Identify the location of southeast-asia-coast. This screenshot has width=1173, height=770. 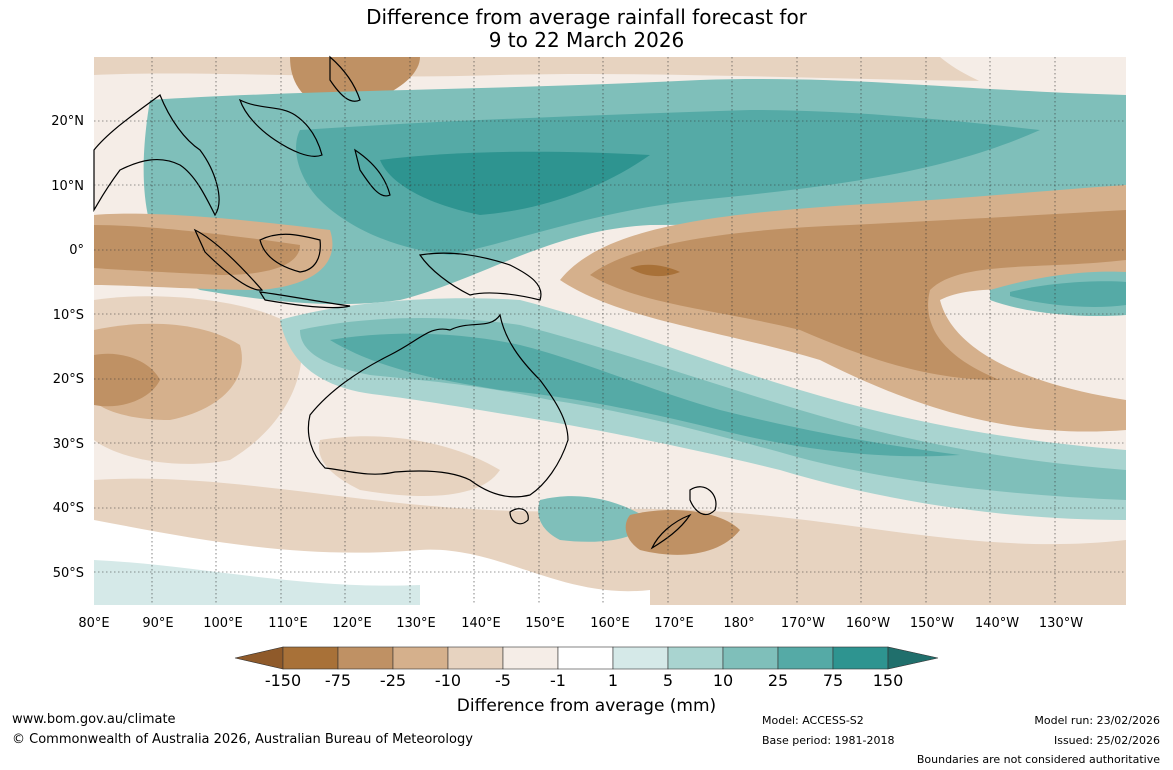
(156, 155).